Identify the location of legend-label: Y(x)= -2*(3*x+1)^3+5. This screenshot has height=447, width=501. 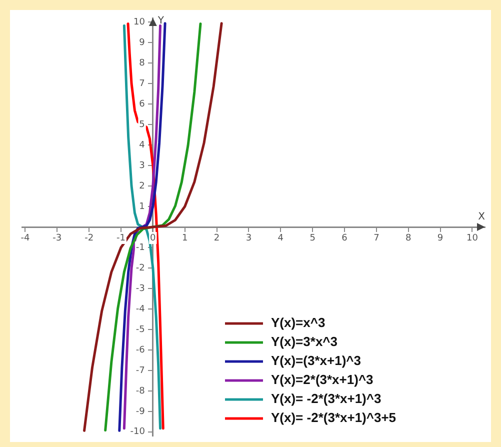
(333, 418).